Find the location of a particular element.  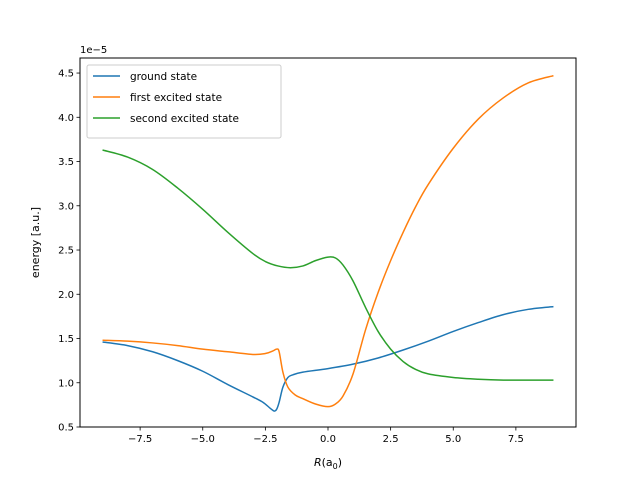

x-axis-label-var: R is located at coordinates (318, 462).